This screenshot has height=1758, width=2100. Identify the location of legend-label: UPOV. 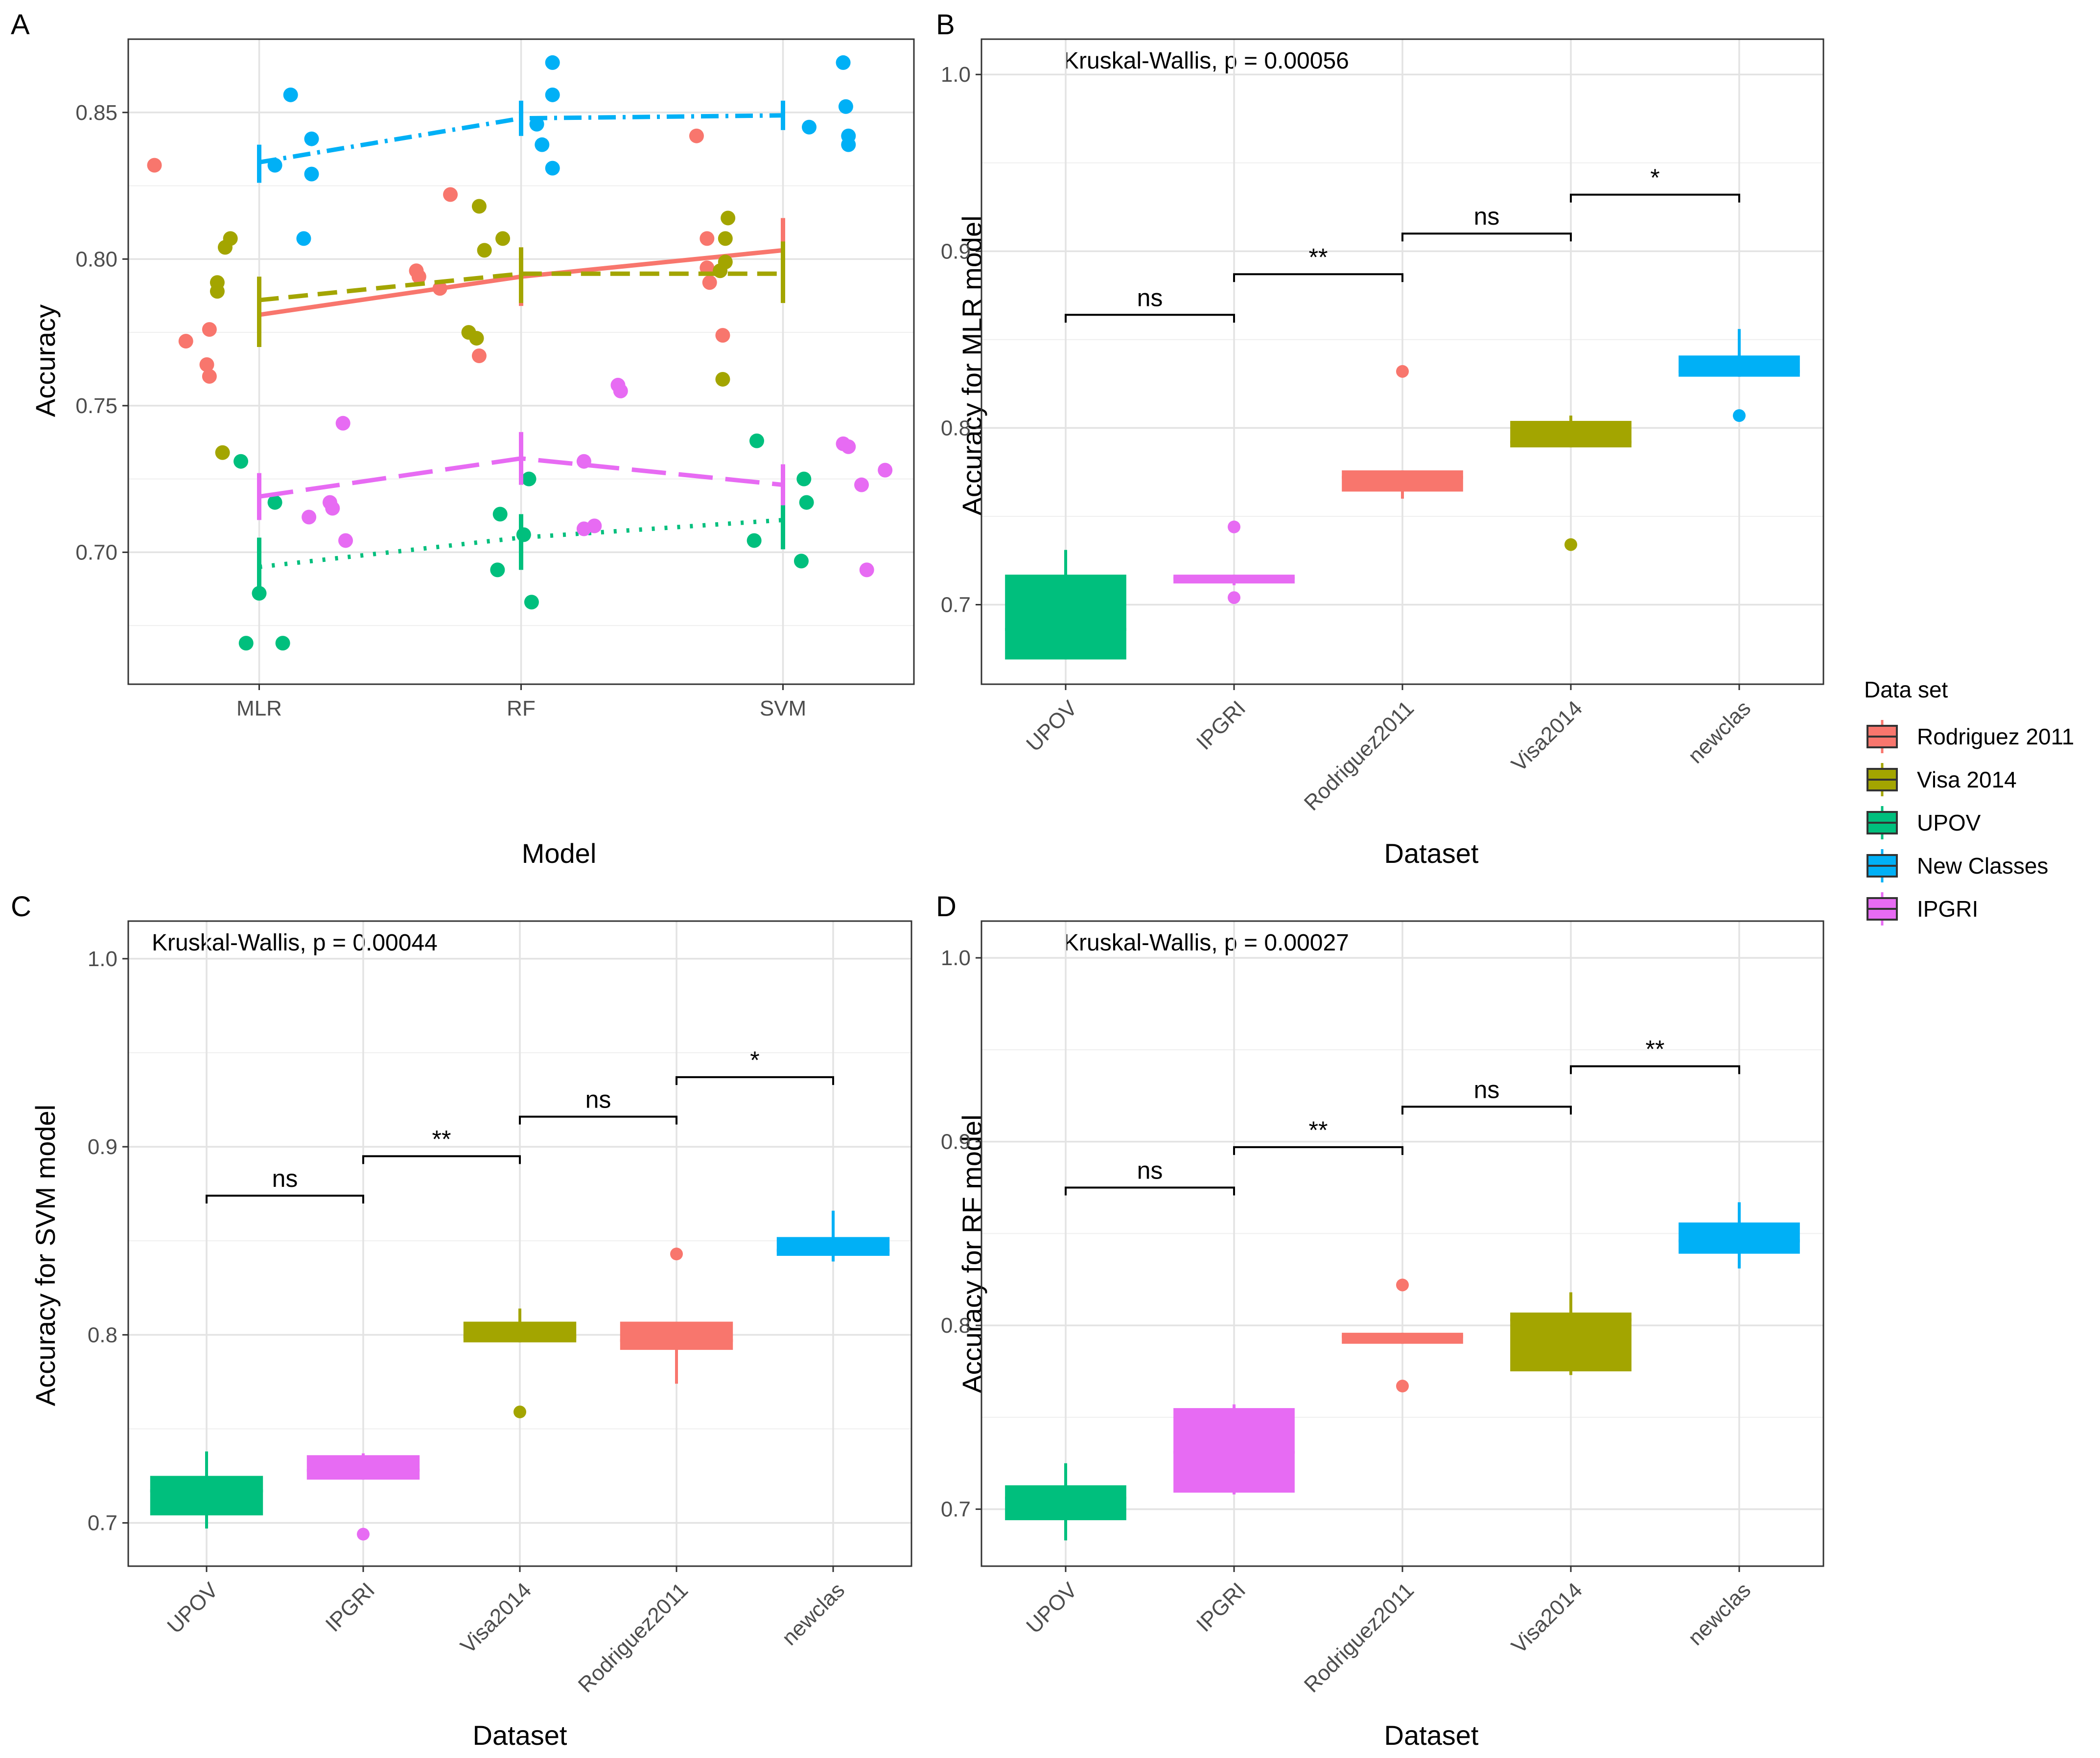
(1949, 823).